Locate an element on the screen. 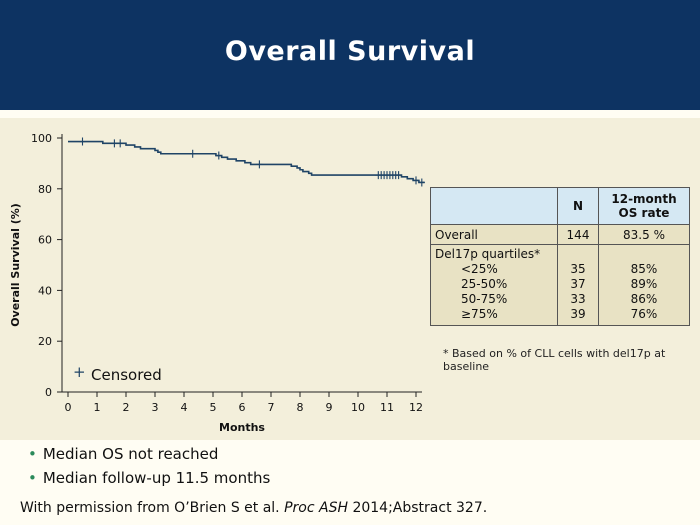 The width and height of the screenshot is (700, 525). x-tick-label: 8 is located at coordinates (300, 407).